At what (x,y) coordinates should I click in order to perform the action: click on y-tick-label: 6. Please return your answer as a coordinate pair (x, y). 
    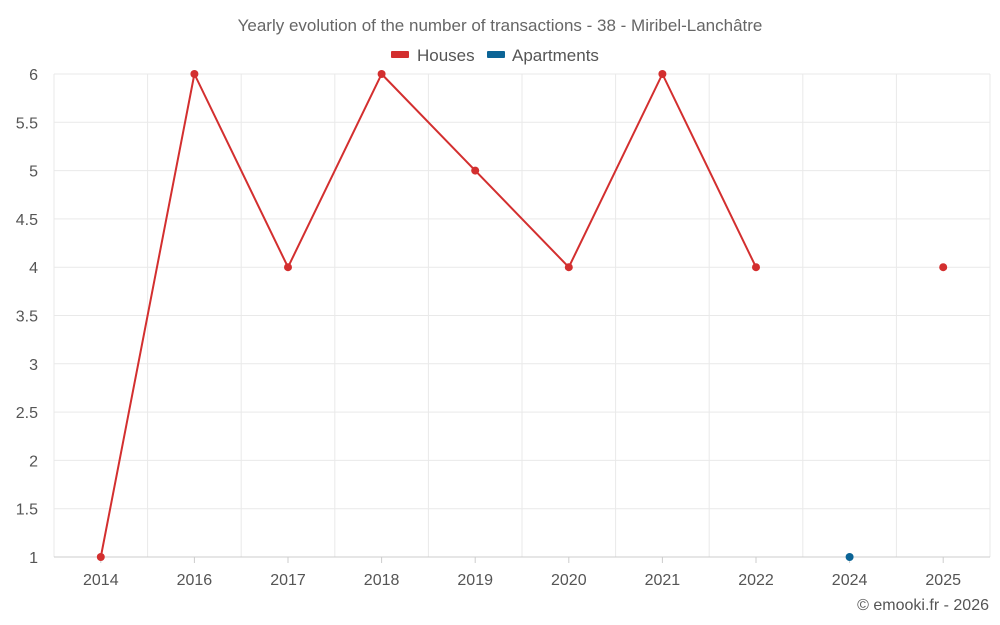
    Looking at the image, I should click on (33, 75).